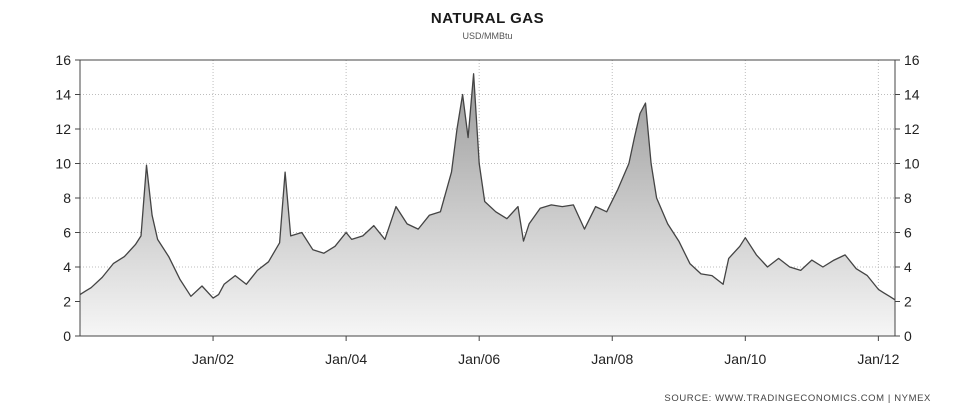 The width and height of the screenshot is (975, 418). I want to click on y-tick-label-left: 16, so click(63, 60).